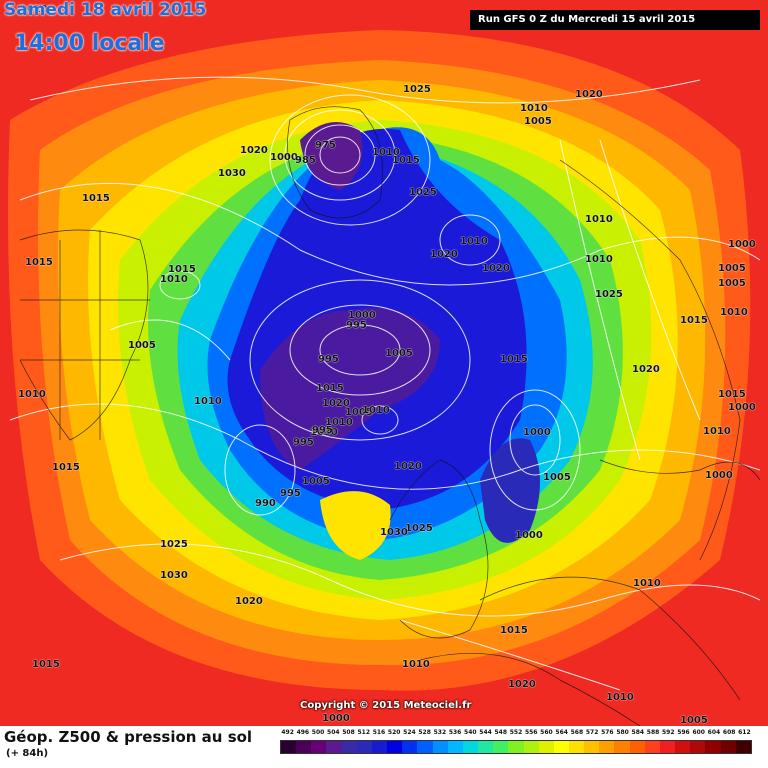 This screenshot has height=768, width=768. What do you see at coordinates (27, 753) in the screenshot?
I see `forecast-lead-time: (+ 84h)` at bounding box center [27, 753].